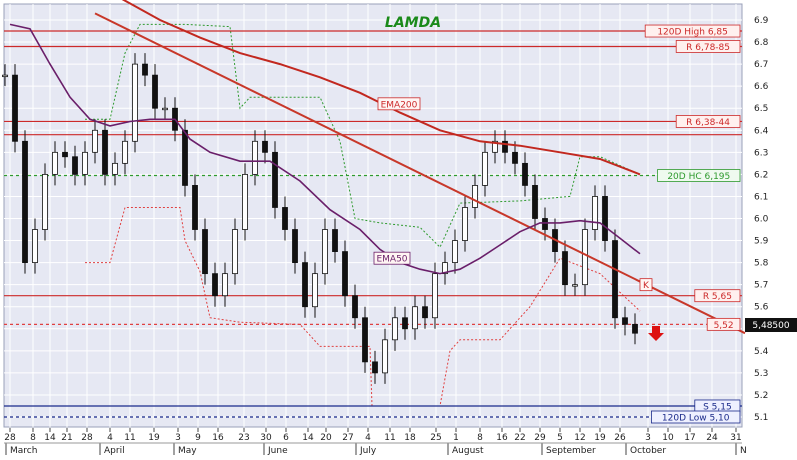 This screenshot has width=797, height=460. Describe the element at coordinates (668, 438) in the screenshot. I see `x-tick-label: 10` at that location.